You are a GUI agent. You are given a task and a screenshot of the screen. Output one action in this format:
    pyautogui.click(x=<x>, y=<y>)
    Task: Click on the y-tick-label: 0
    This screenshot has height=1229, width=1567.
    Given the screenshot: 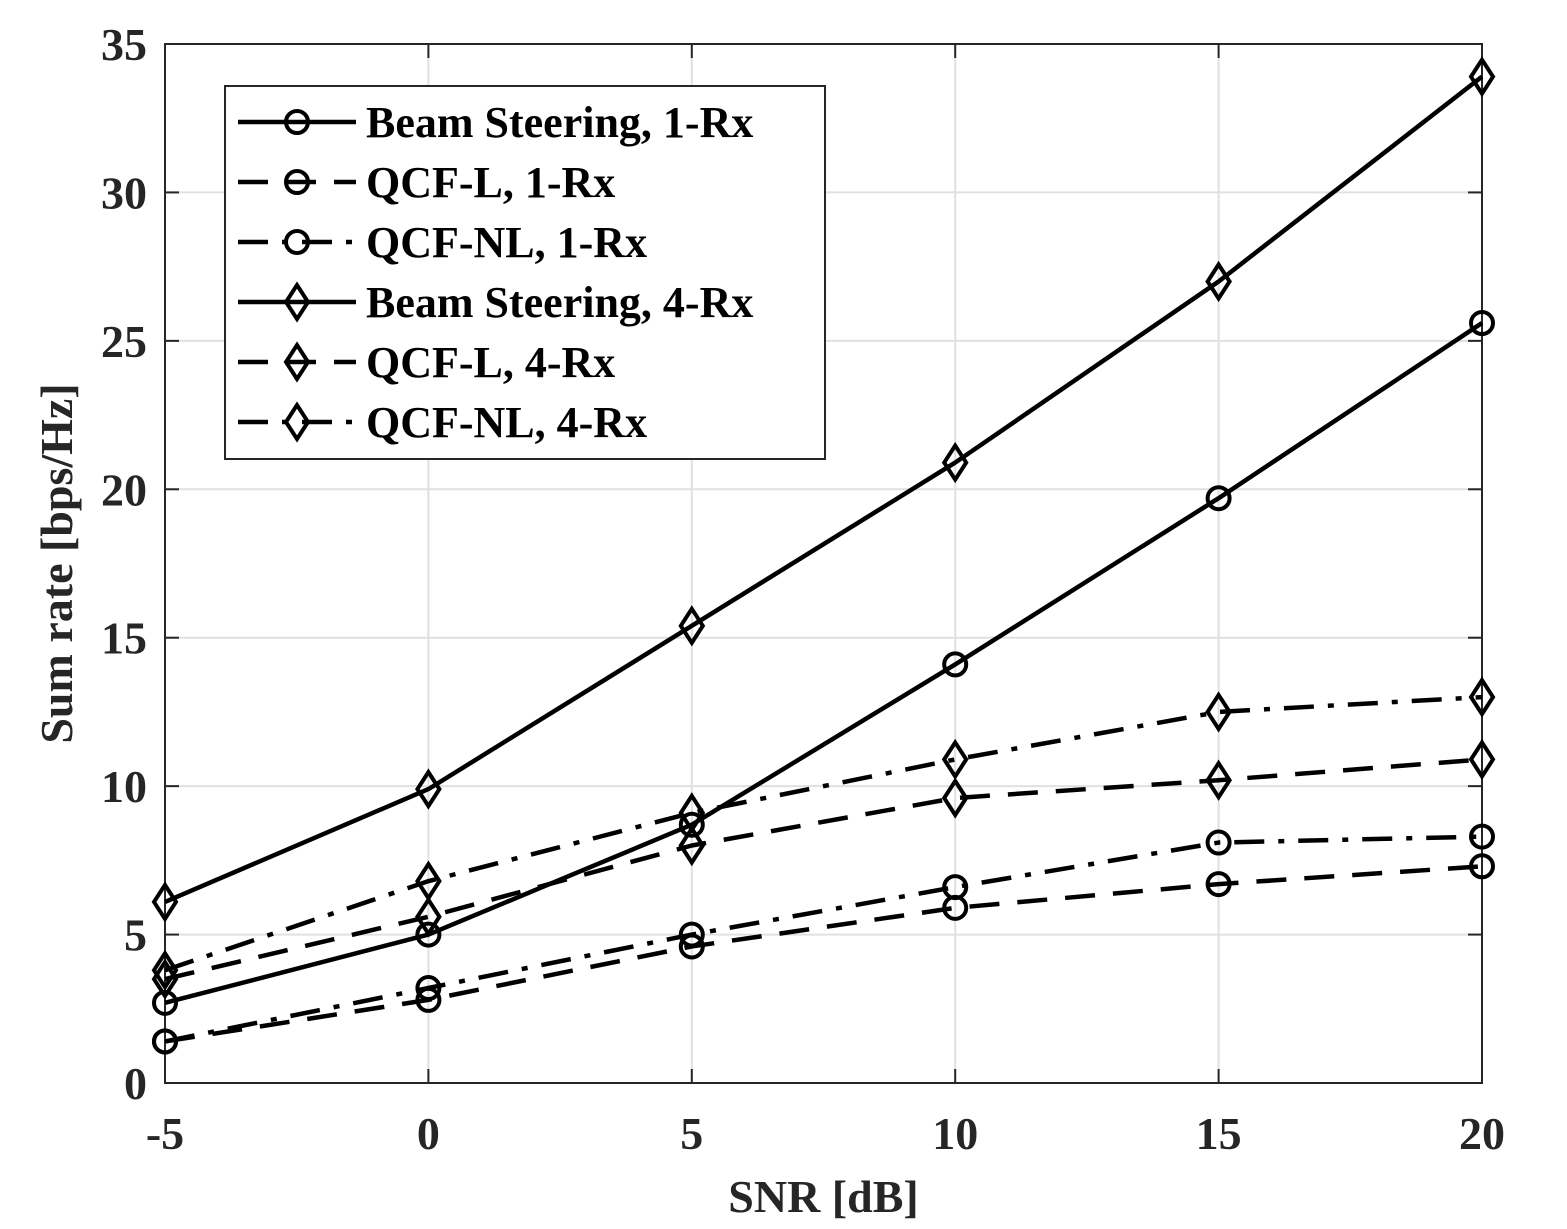 What is the action you would take?
    pyautogui.click(x=135, y=1083)
    